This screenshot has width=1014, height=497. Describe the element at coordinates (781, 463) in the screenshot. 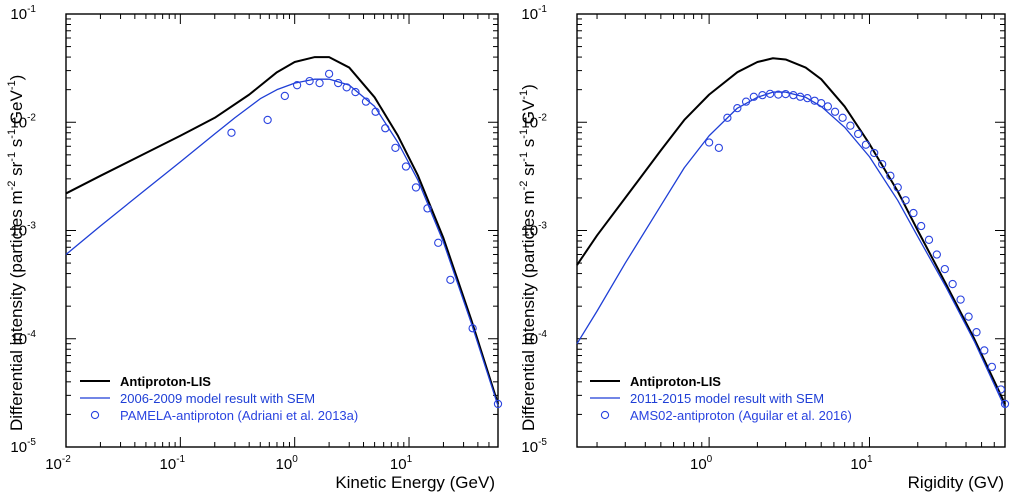

I see `x-tick-labels: 10⁰ 10¹` at that location.